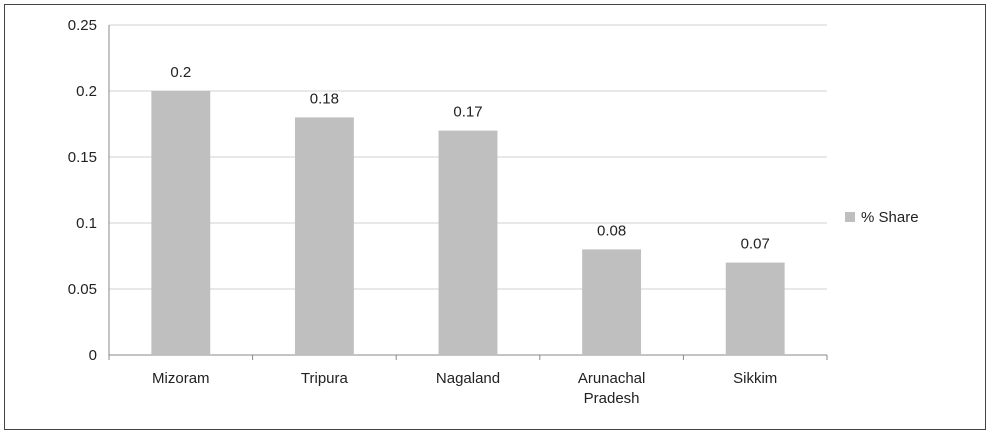 Image resolution: width=992 pixels, height=436 pixels. I want to click on y-tick-label: 0.25, so click(82, 25).